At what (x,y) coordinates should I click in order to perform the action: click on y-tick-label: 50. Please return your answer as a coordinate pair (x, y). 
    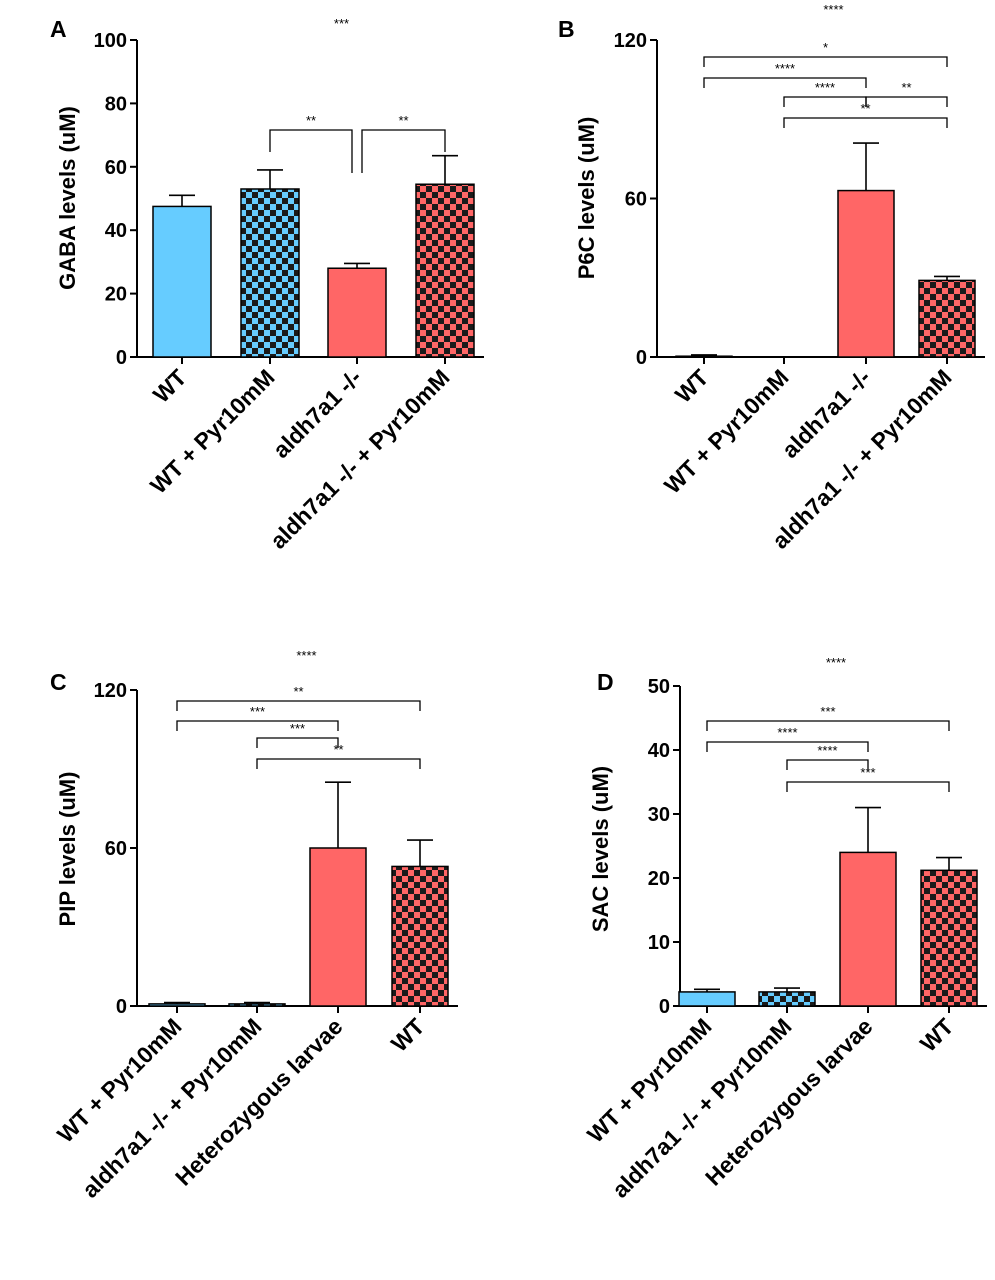
    Looking at the image, I should click on (659, 687).